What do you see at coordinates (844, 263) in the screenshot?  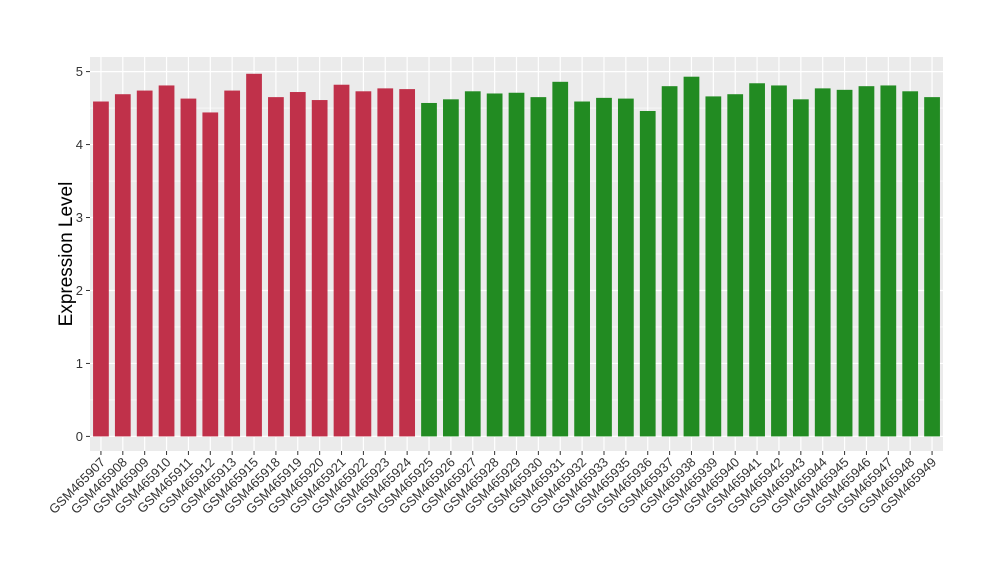 I see `bar-GSM465945` at bounding box center [844, 263].